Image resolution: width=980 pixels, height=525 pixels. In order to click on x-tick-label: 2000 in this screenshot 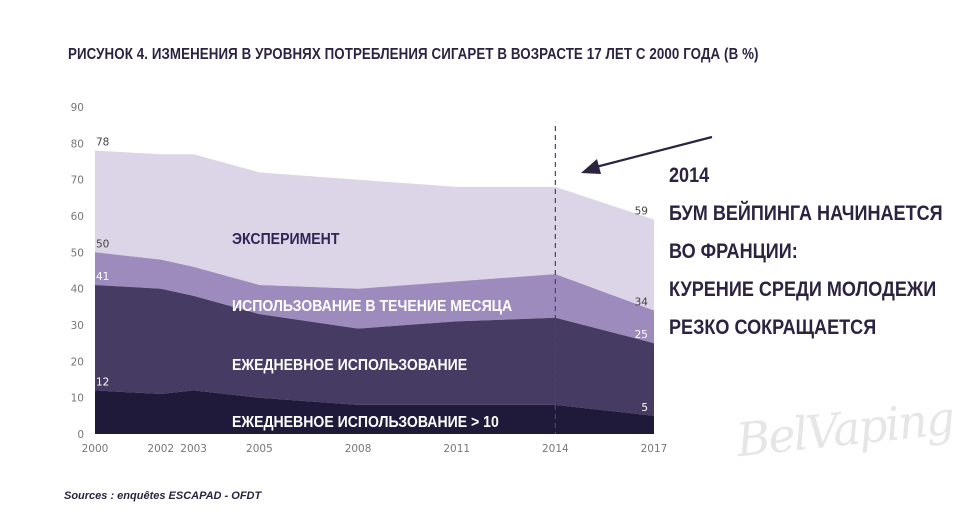, I will do `click(95, 449)`.